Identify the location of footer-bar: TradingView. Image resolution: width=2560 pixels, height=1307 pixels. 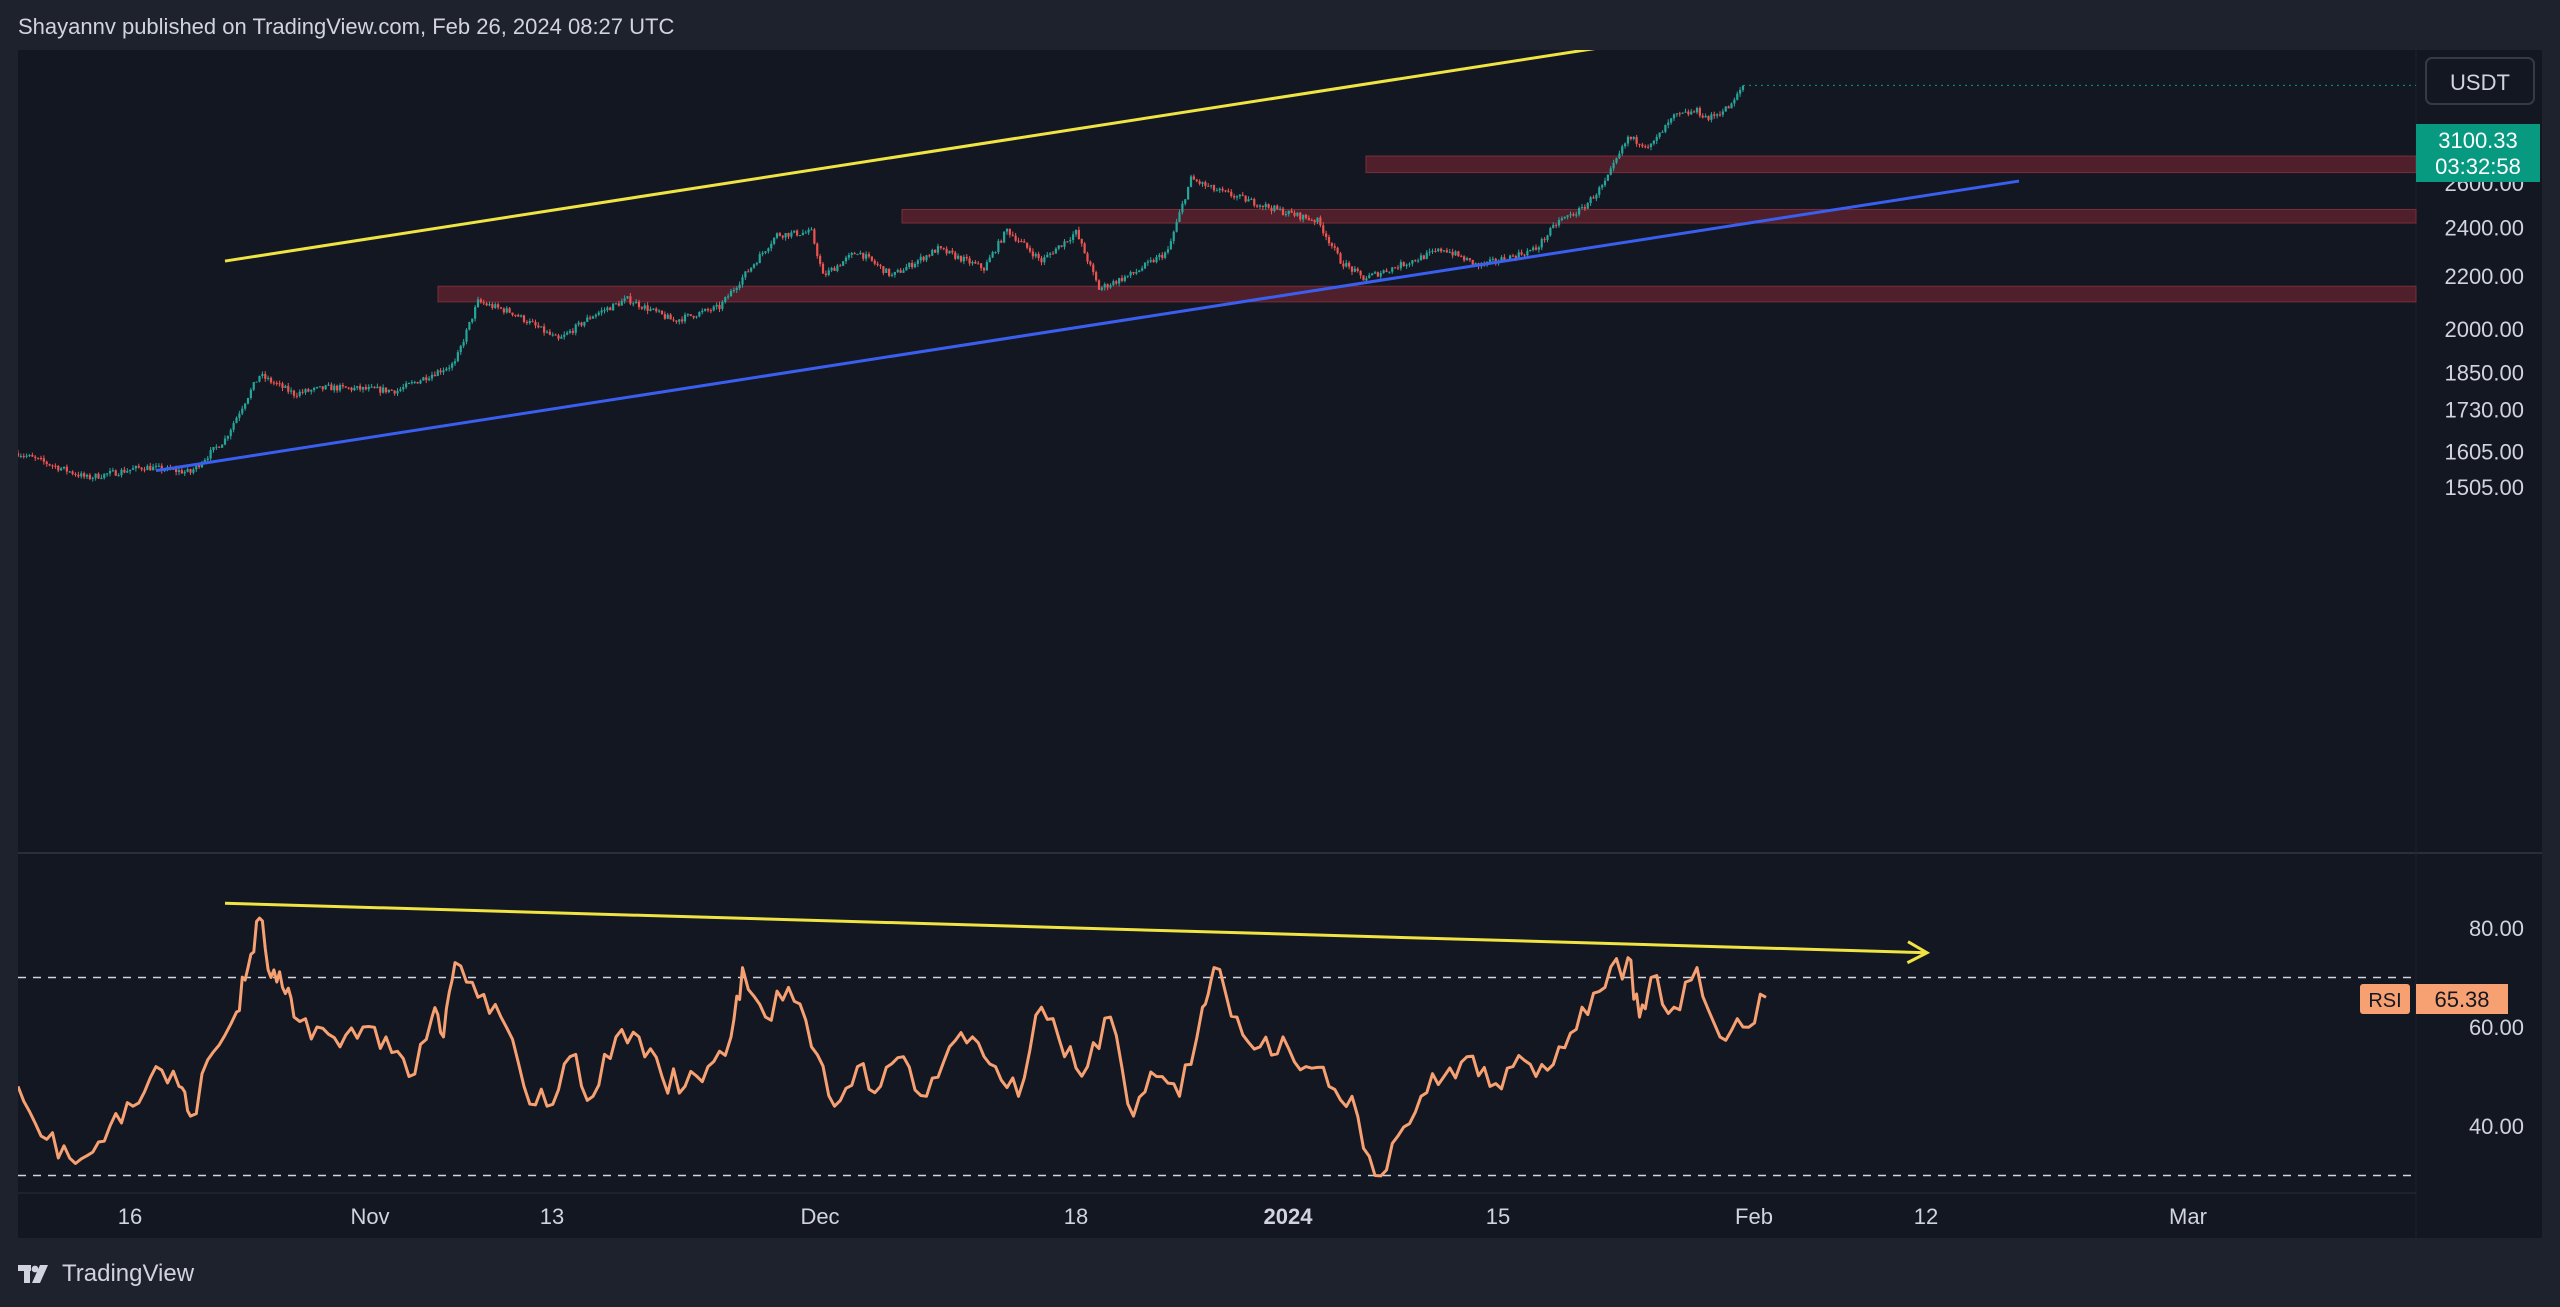
(1280, 1272).